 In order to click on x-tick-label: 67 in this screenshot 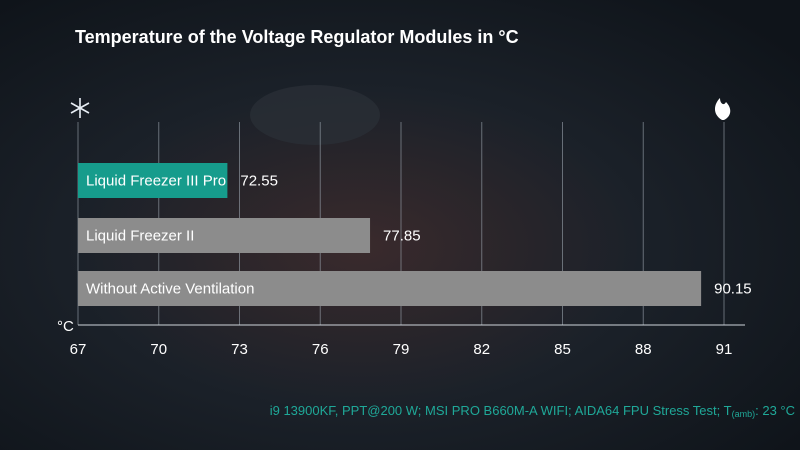, I will do `click(78, 349)`.